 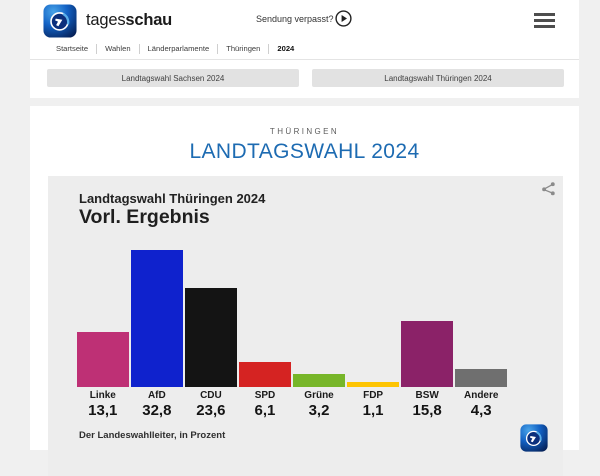 What do you see at coordinates (211, 410) in the screenshot?
I see `bar-value-cdu: 23,6` at bounding box center [211, 410].